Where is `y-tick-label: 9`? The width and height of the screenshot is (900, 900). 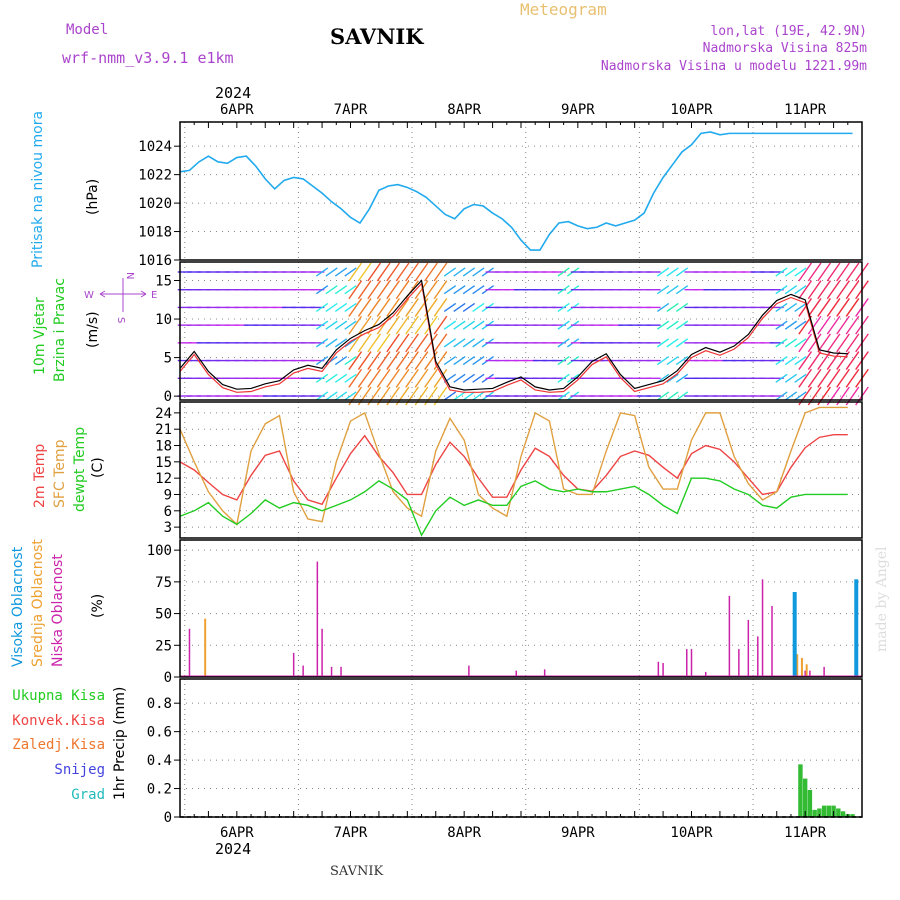 y-tick-label: 9 is located at coordinates (168, 495).